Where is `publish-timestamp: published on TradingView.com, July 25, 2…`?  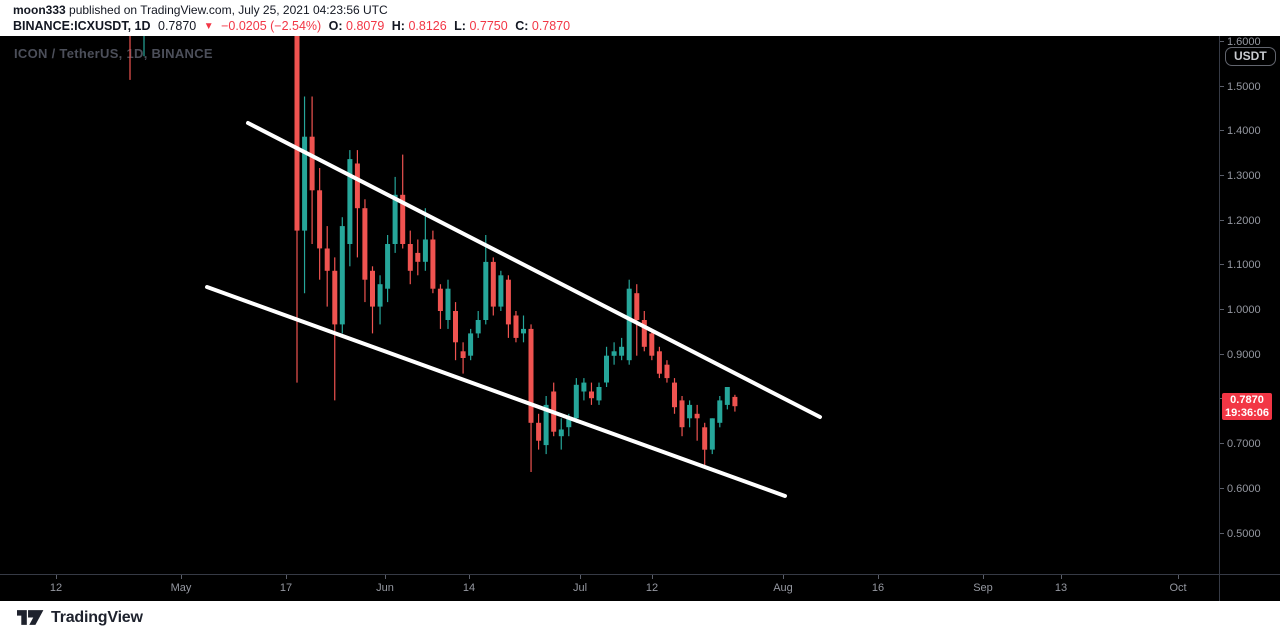 publish-timestamp: published on TradingView.com, July 25, 2… is located at coordinates (226, 10).